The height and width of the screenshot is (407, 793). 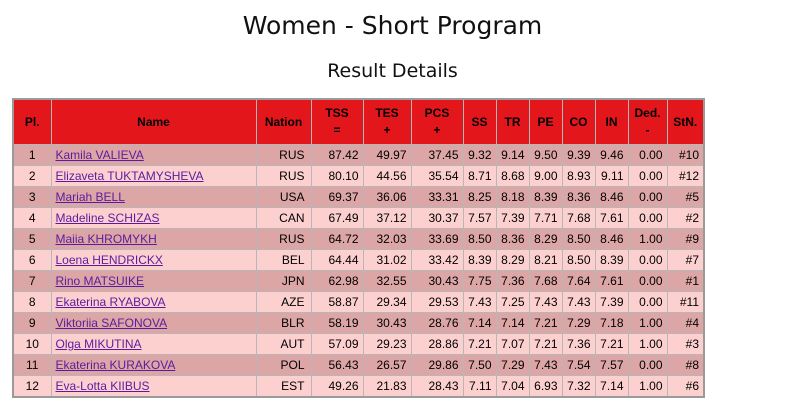 What do you see at coordinates (437, 302) in the screenshot?
I see `cell-pcs: 29.53` at bounding box center [437, 302].